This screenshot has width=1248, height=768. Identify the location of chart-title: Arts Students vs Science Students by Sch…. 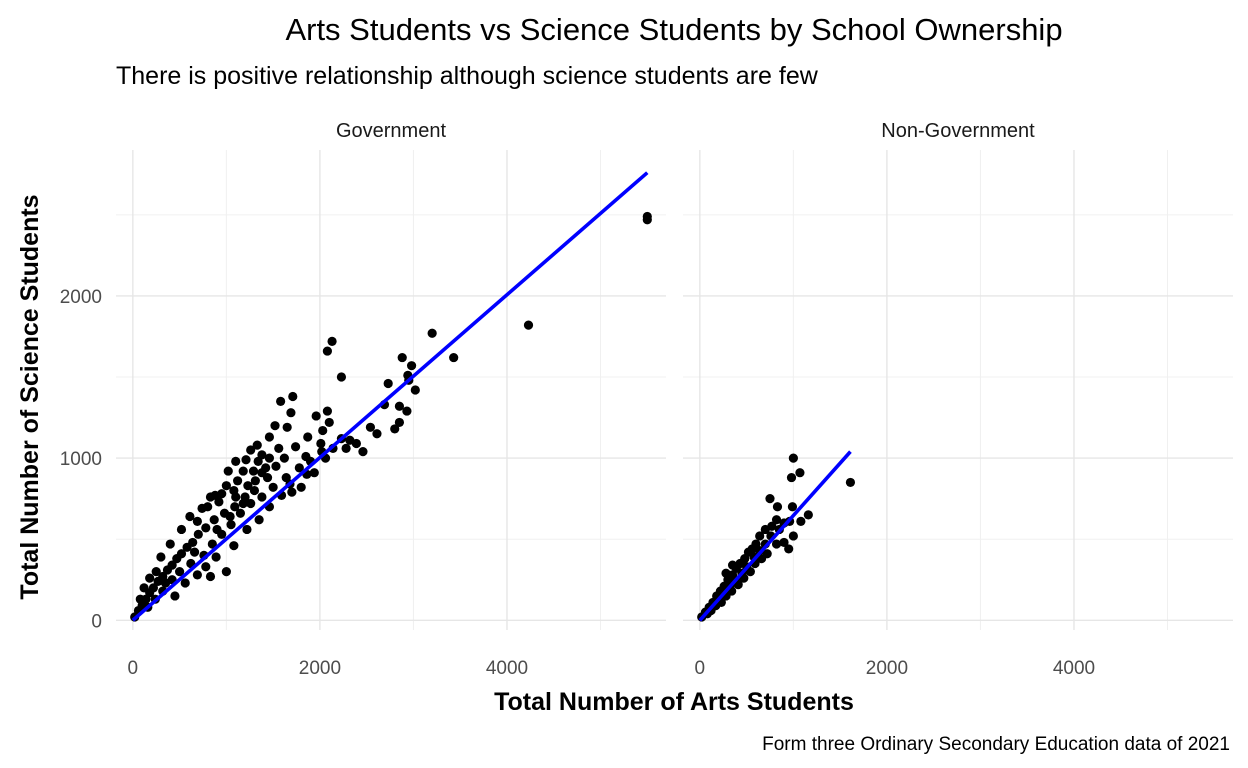
(673, 29).